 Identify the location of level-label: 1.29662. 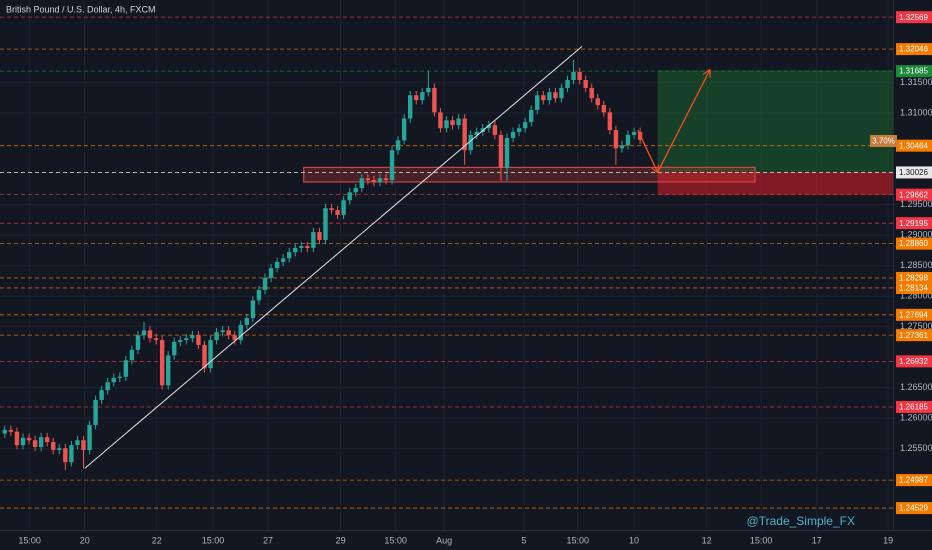
(913, 194).